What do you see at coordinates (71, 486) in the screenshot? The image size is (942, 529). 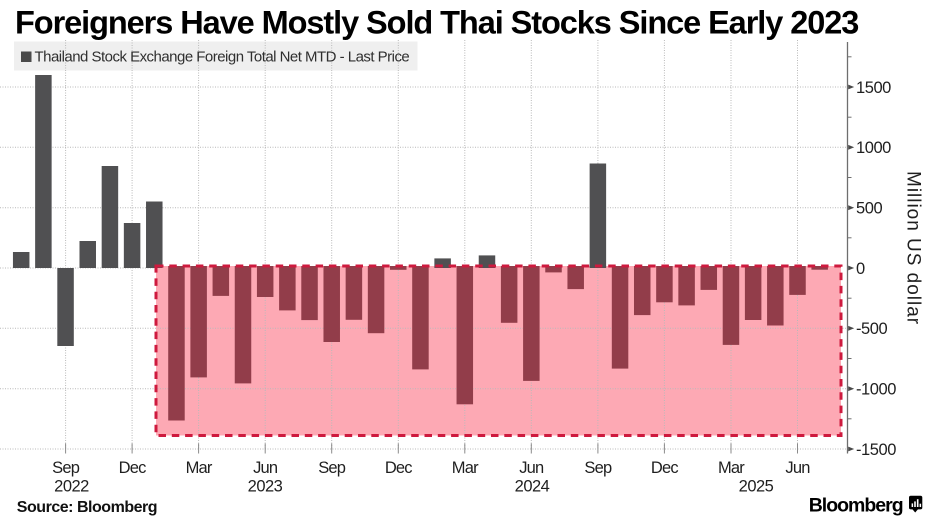 I see `svg-text: 2022` at bounding box center [71, 486].